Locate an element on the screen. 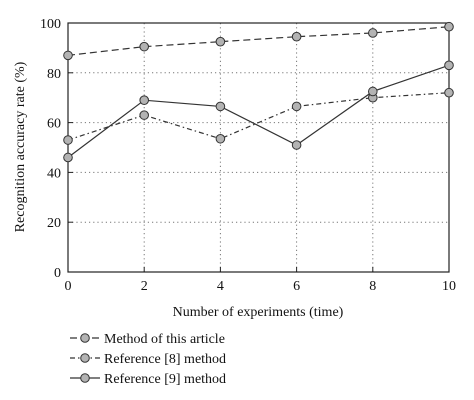 The height and width of the screenshot is (400, 474). x-tick-label: 2 is located at coordinates (144, 286).